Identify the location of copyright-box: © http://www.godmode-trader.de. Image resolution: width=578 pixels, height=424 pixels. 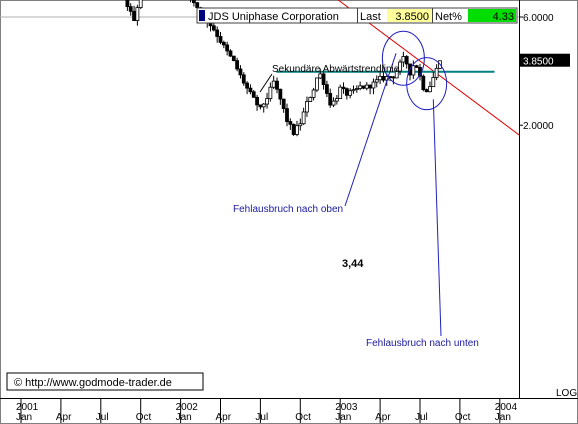
(105, 381).